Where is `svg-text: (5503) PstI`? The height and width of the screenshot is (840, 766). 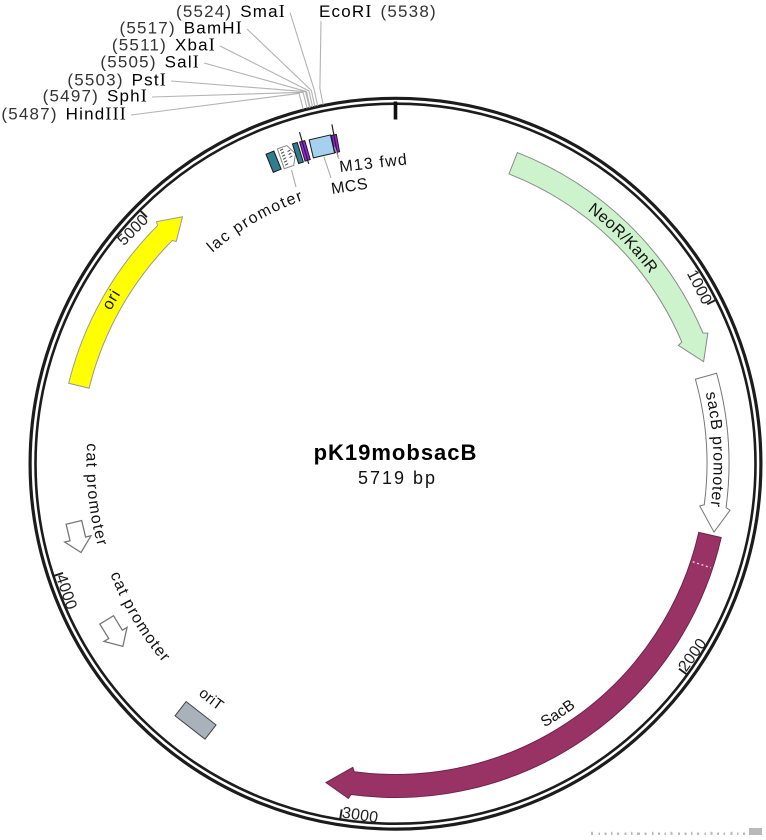
svg-text: (5503) PstI is located at coordinates (117, 80).